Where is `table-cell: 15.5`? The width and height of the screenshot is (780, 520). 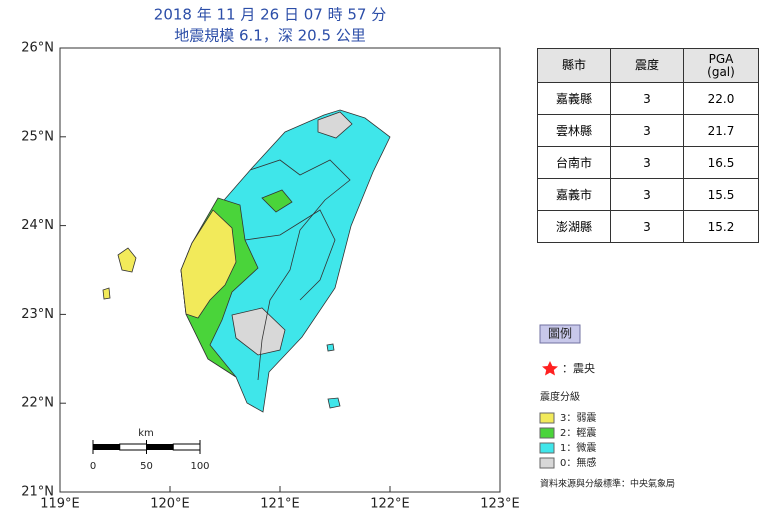
table-cell: 15.5 is located at coordinates (721, 194).